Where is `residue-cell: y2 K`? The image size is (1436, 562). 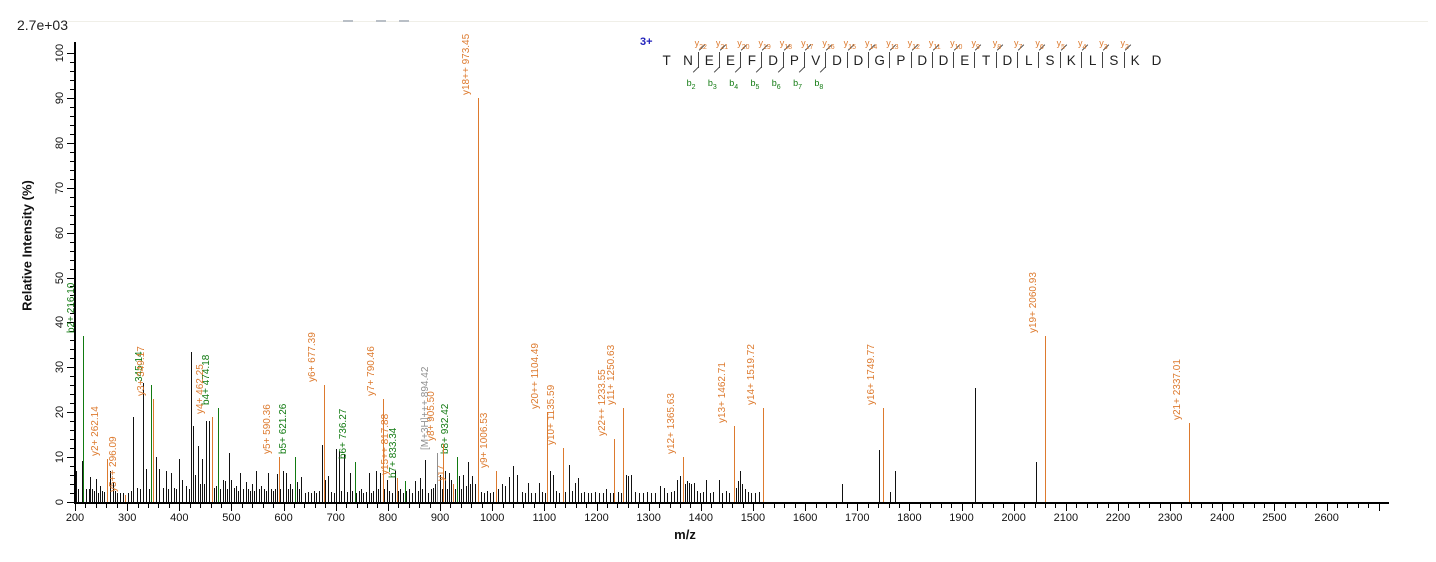
residue-cell: y2 K is located at coordinates (1133, 53).